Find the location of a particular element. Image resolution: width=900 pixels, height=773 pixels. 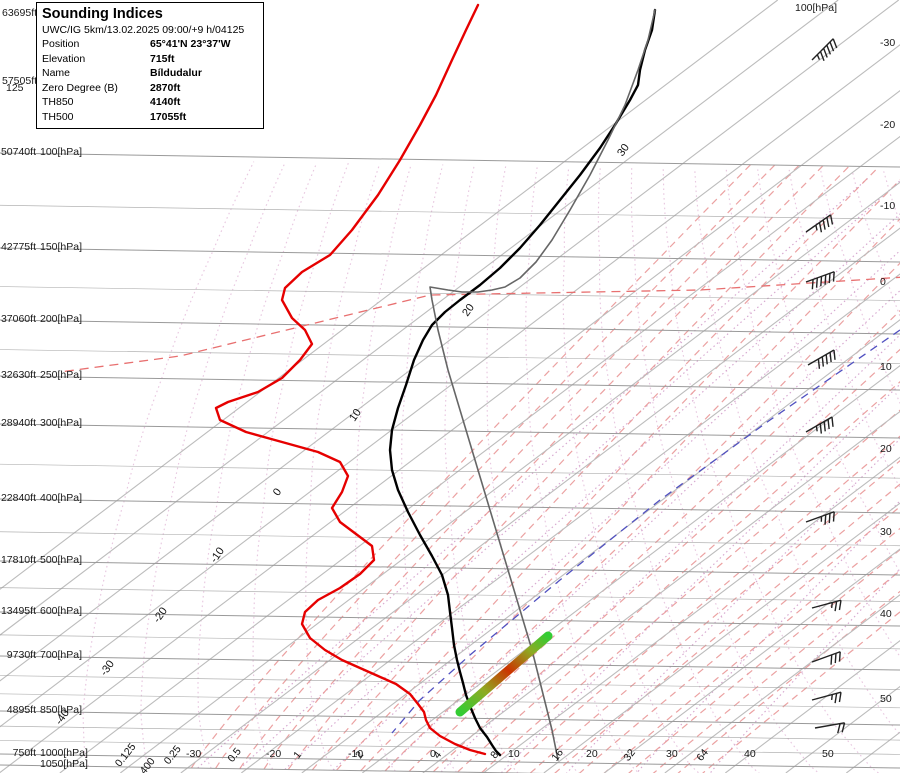

top-left-pressure-label: 125 is located at coordinates (15, 88).